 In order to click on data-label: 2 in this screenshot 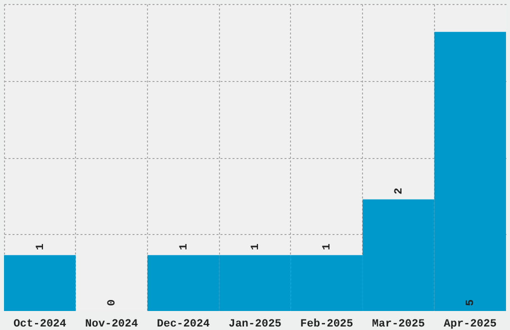, I will do `click(399, 191)`.